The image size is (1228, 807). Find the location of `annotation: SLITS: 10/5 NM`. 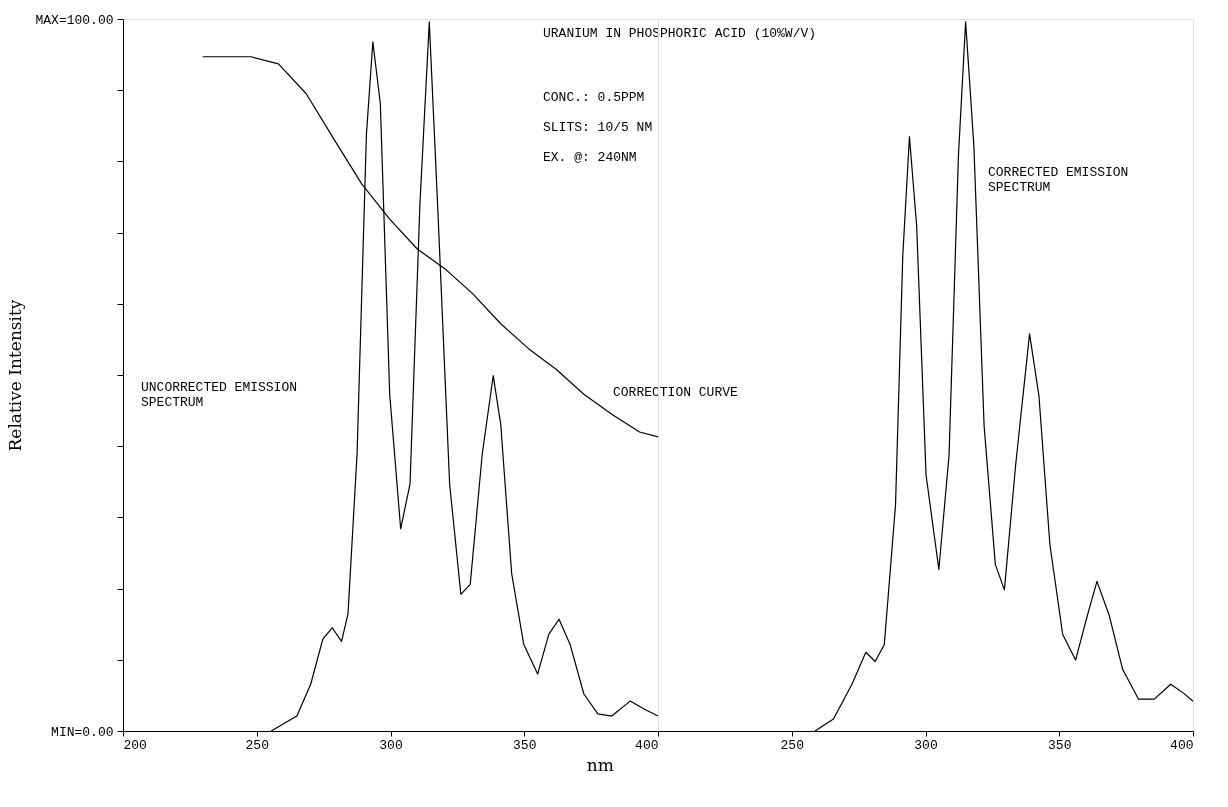

annotation: SLITS: 10/5 NM is located at coordinates (598, 127).